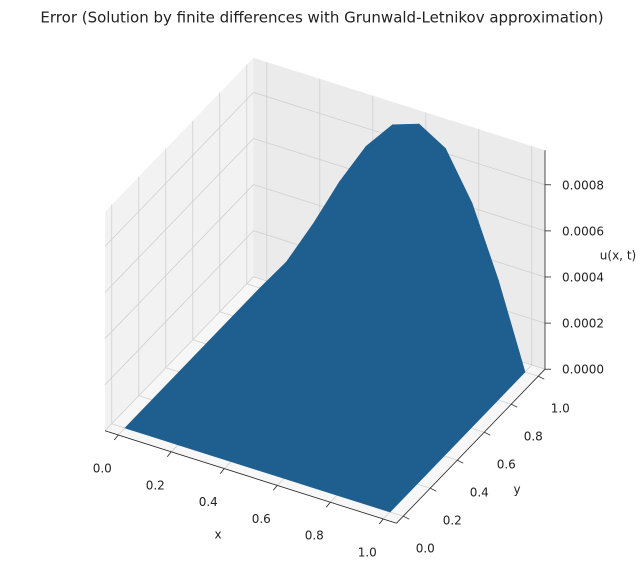  I want to click on y-tick-label: 0.2, so click(452, 521).